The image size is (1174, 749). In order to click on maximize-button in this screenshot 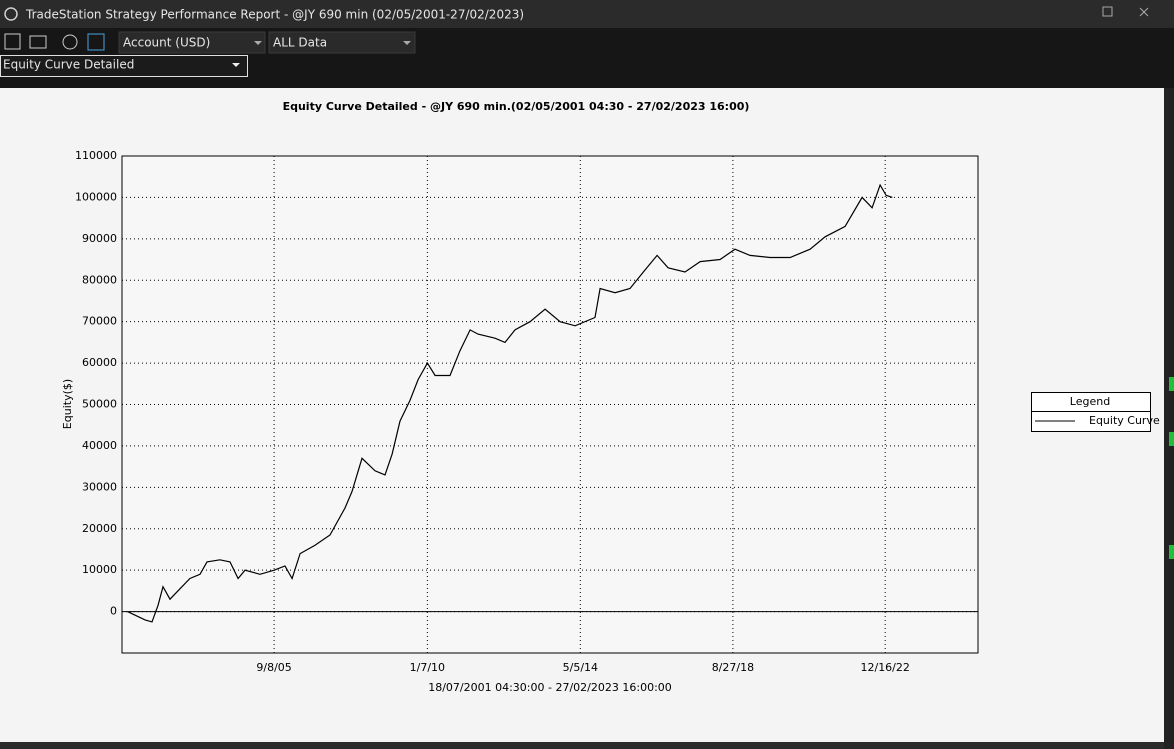, I will do `click(1107, 11)`.